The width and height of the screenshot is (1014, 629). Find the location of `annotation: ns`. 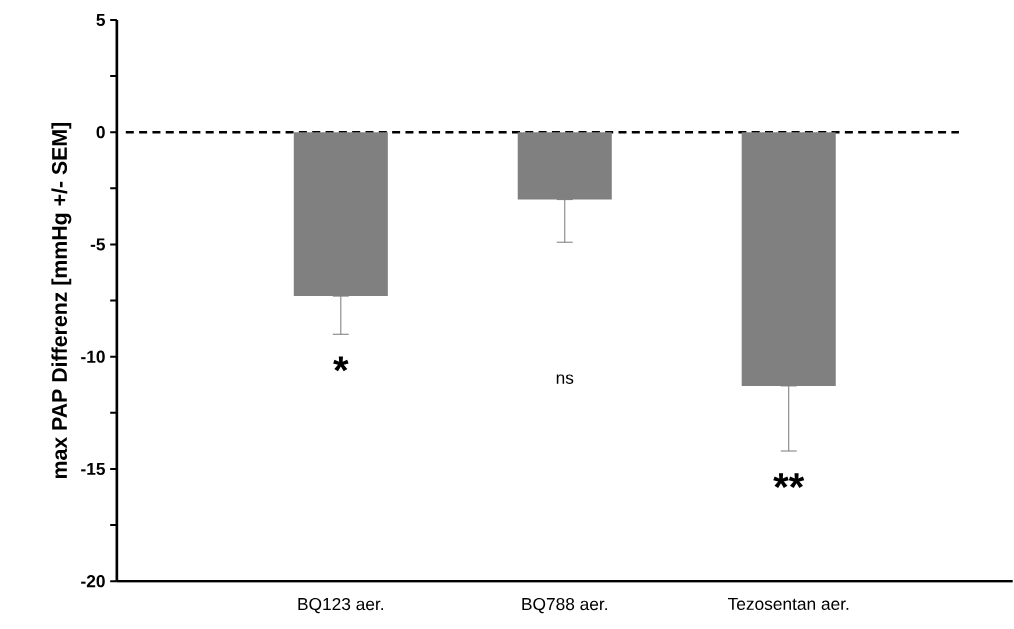

annotation: ns is located at coordinates (565, 379).